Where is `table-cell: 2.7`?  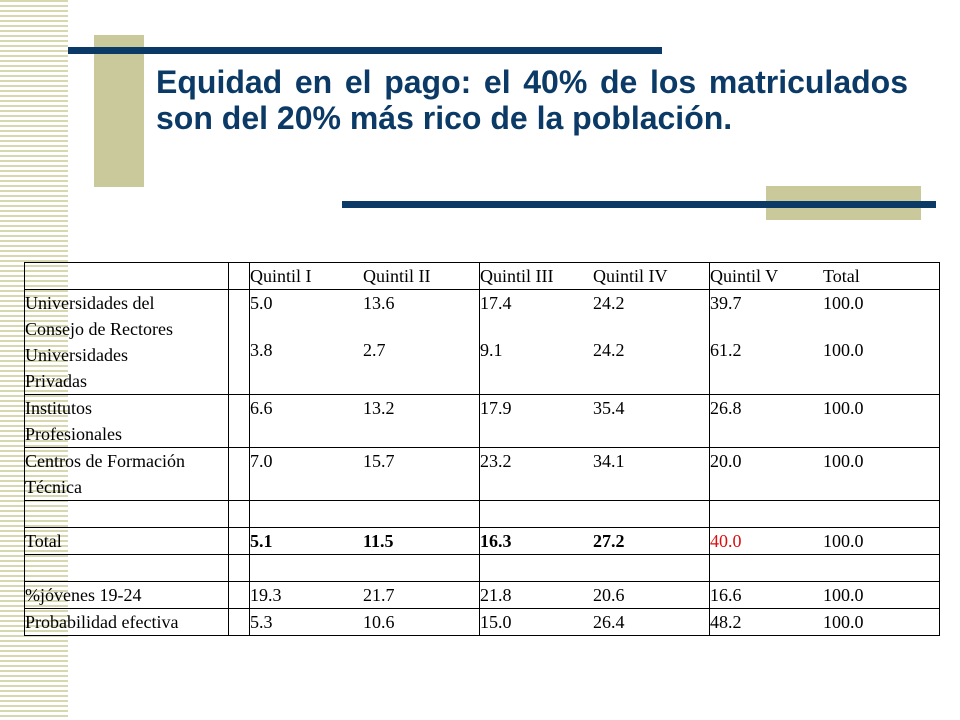 table-cell: 2.7 is located at coordinates (374, 350).